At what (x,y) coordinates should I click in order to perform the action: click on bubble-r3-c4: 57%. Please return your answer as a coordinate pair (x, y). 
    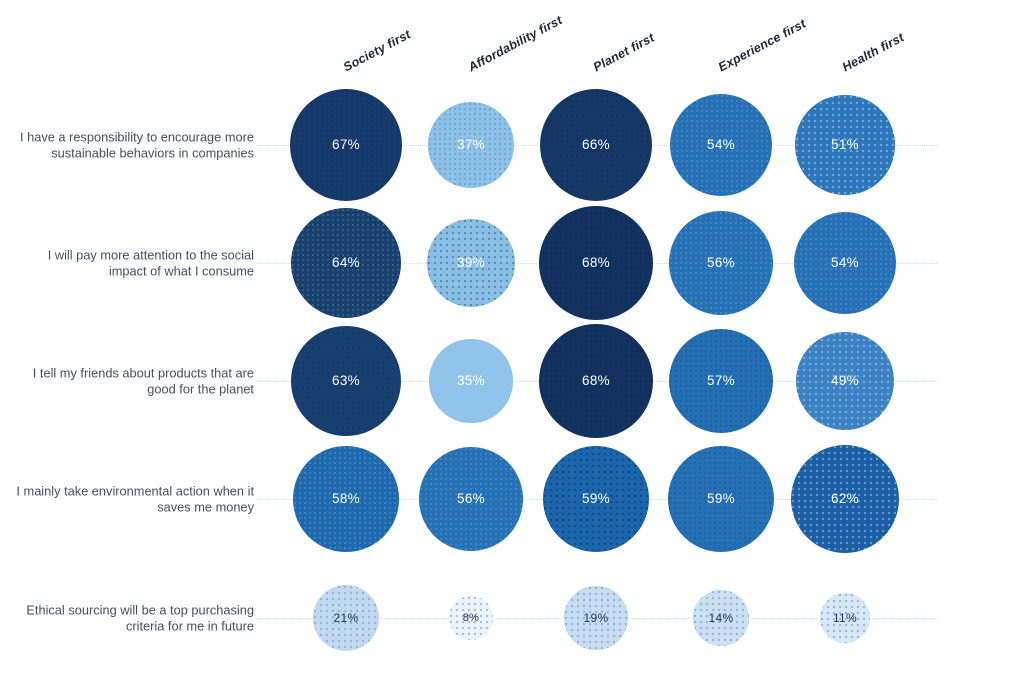
    Looking at the image, I should click on (721, 381).